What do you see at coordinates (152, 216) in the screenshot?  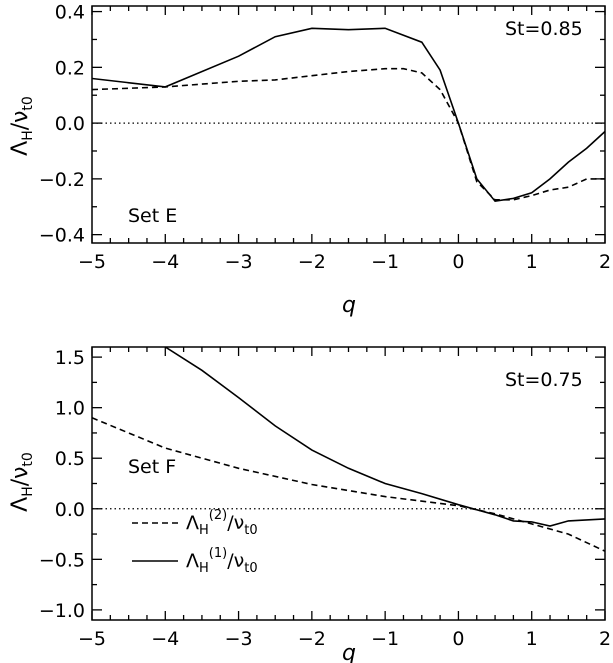 I see `set-annotation: Set E` at bounding box center [152, 216].